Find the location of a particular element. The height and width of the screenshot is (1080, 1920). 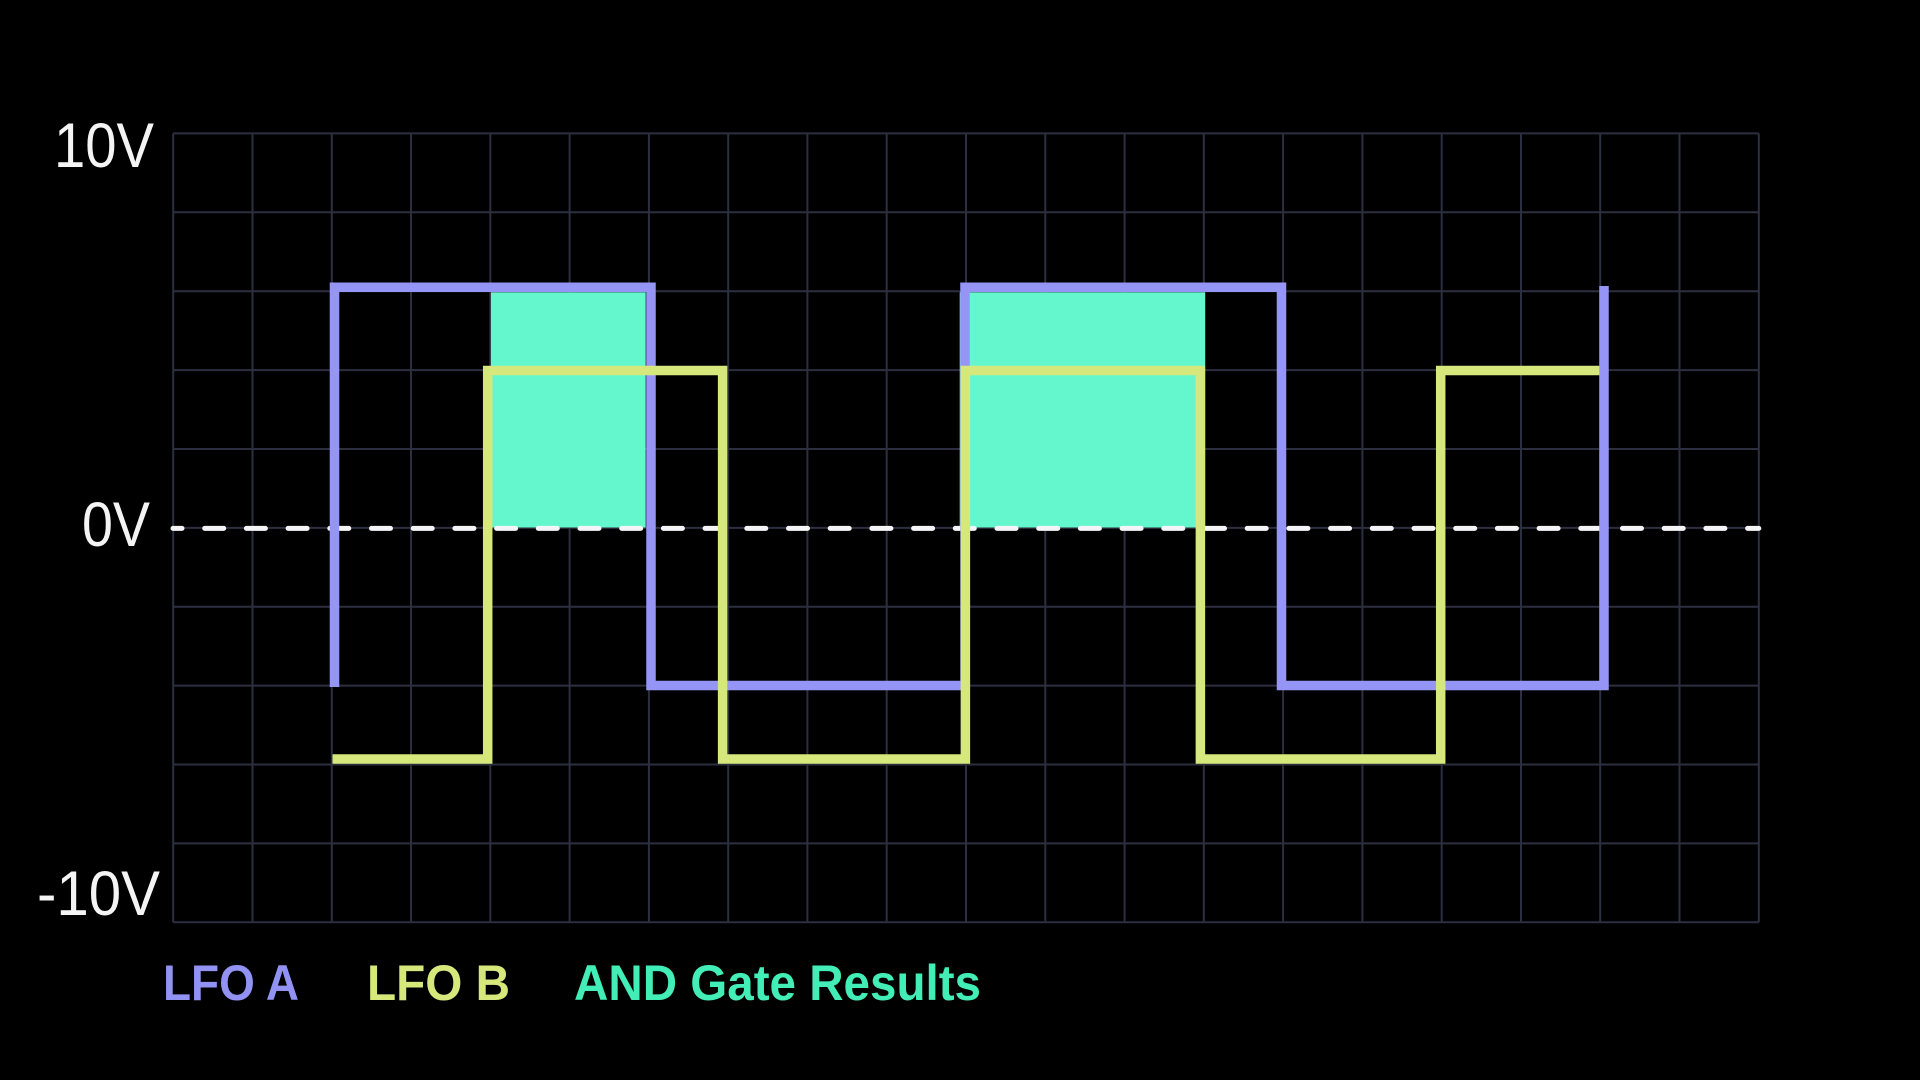

svg-text: 10V is located at coordinates (104, 146).